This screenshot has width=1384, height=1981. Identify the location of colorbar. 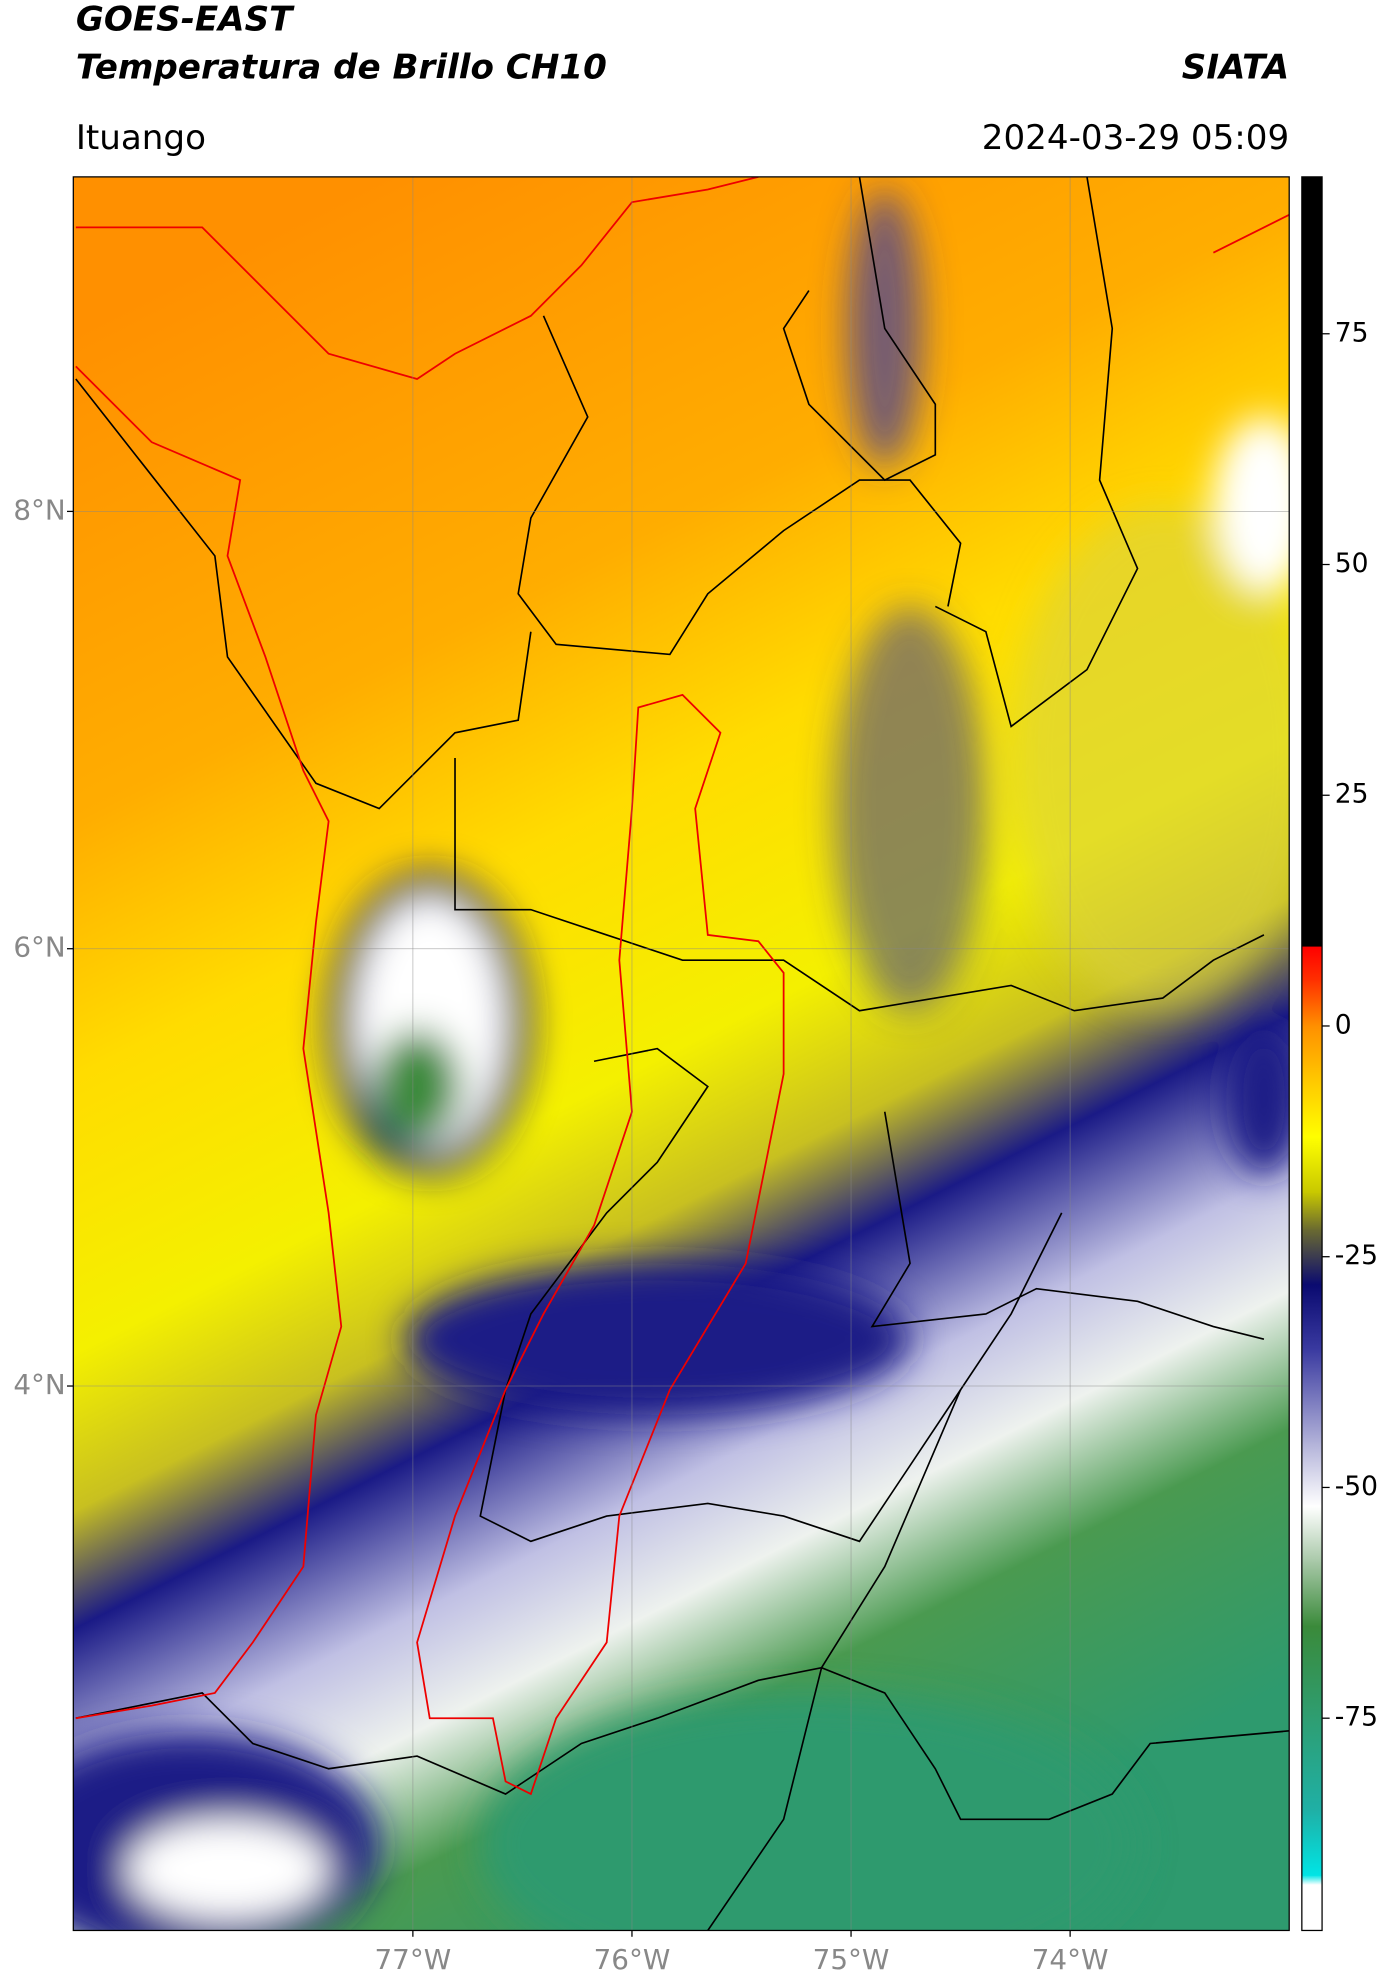
(1312, 1054).